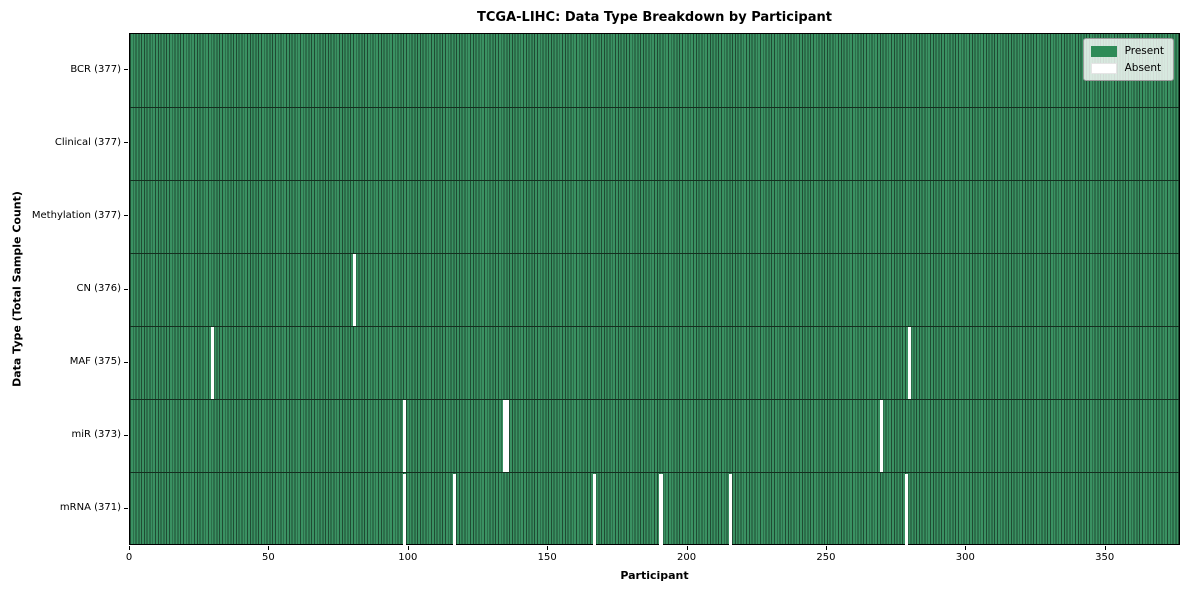 This screenshot has height=600, width=1200. What do you see at coordinates (1103, 68) in the screenshot?
I see `absent-swatch` at bounding box center [1103, 68].